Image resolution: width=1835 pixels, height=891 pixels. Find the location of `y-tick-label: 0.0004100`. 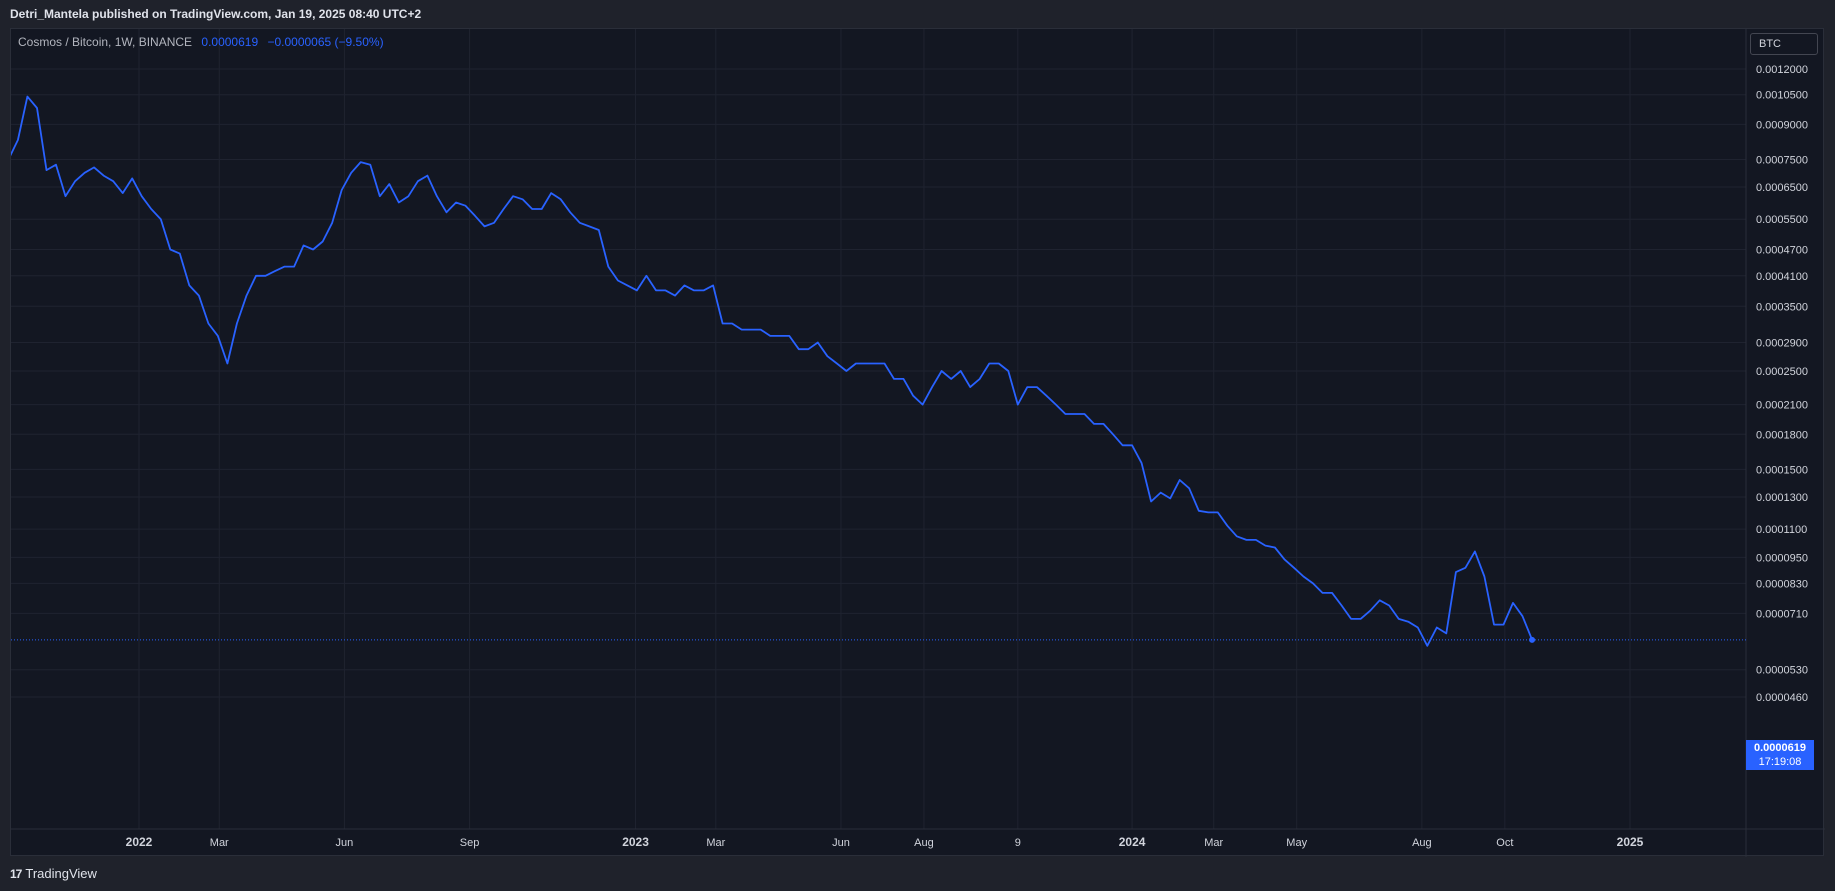

y-tick-label: 0.0004100 is located at coordinates (1782, 277).